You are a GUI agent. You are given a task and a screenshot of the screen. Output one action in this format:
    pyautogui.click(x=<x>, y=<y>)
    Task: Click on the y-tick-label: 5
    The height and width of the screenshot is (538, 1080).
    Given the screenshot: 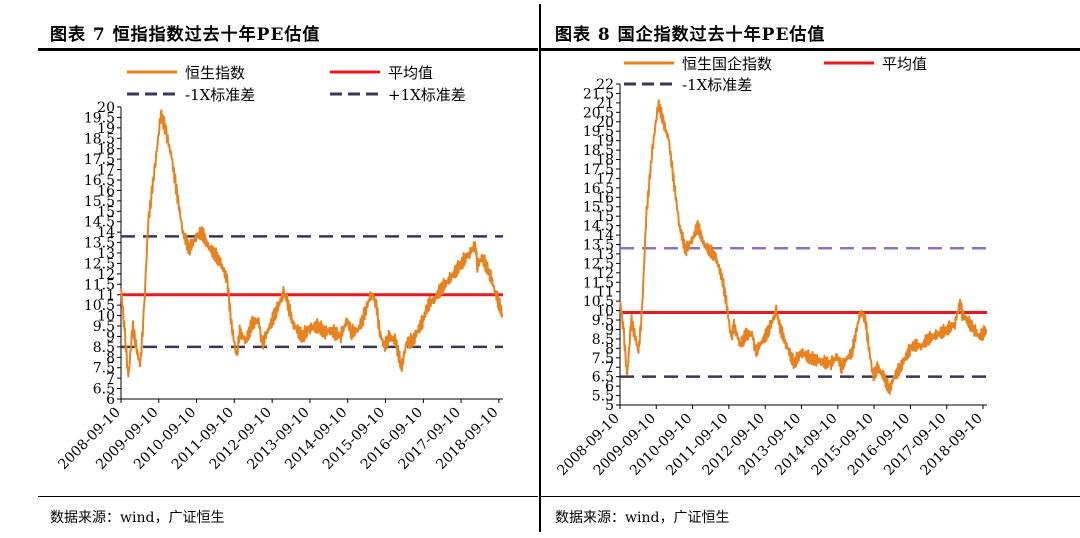 What is the action you would take?
    pyautogui.click(x=609, y=406)
    